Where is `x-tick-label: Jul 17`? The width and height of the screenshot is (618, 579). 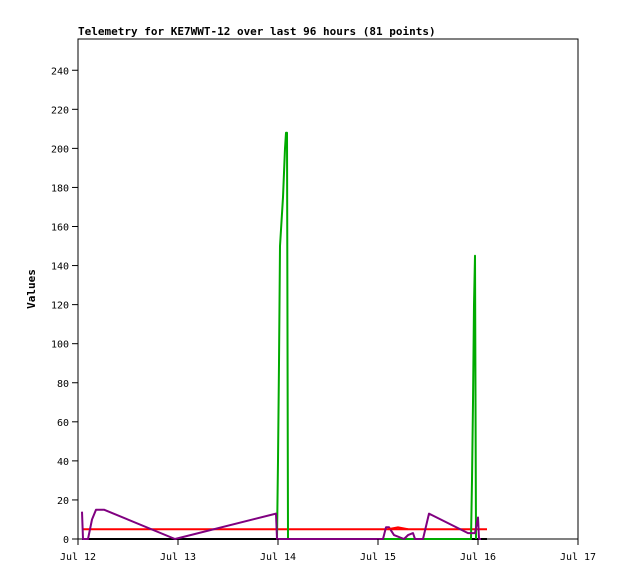 x-tick-label: Jul 17 is located at coordinates (578, 557).